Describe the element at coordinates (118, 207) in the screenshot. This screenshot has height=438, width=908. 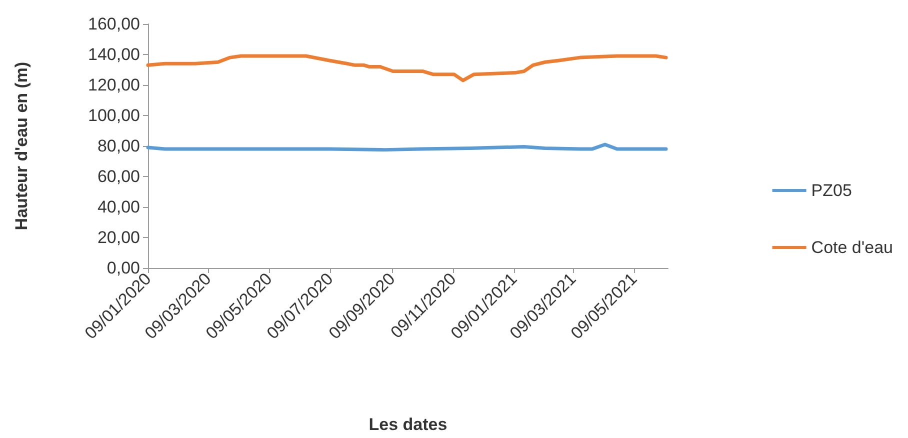
I see `y-tick-label: 40,00` at that location.